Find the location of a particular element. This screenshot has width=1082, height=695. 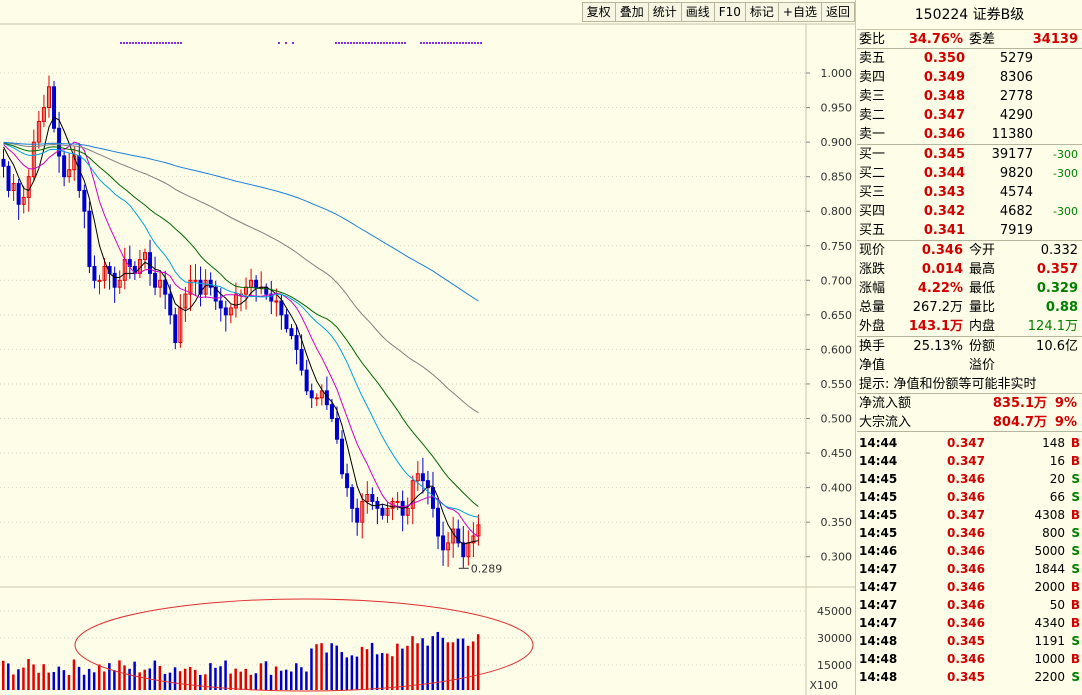

tick-row: 14:48 0.345 1191 S is located at coordinates (969, 641).